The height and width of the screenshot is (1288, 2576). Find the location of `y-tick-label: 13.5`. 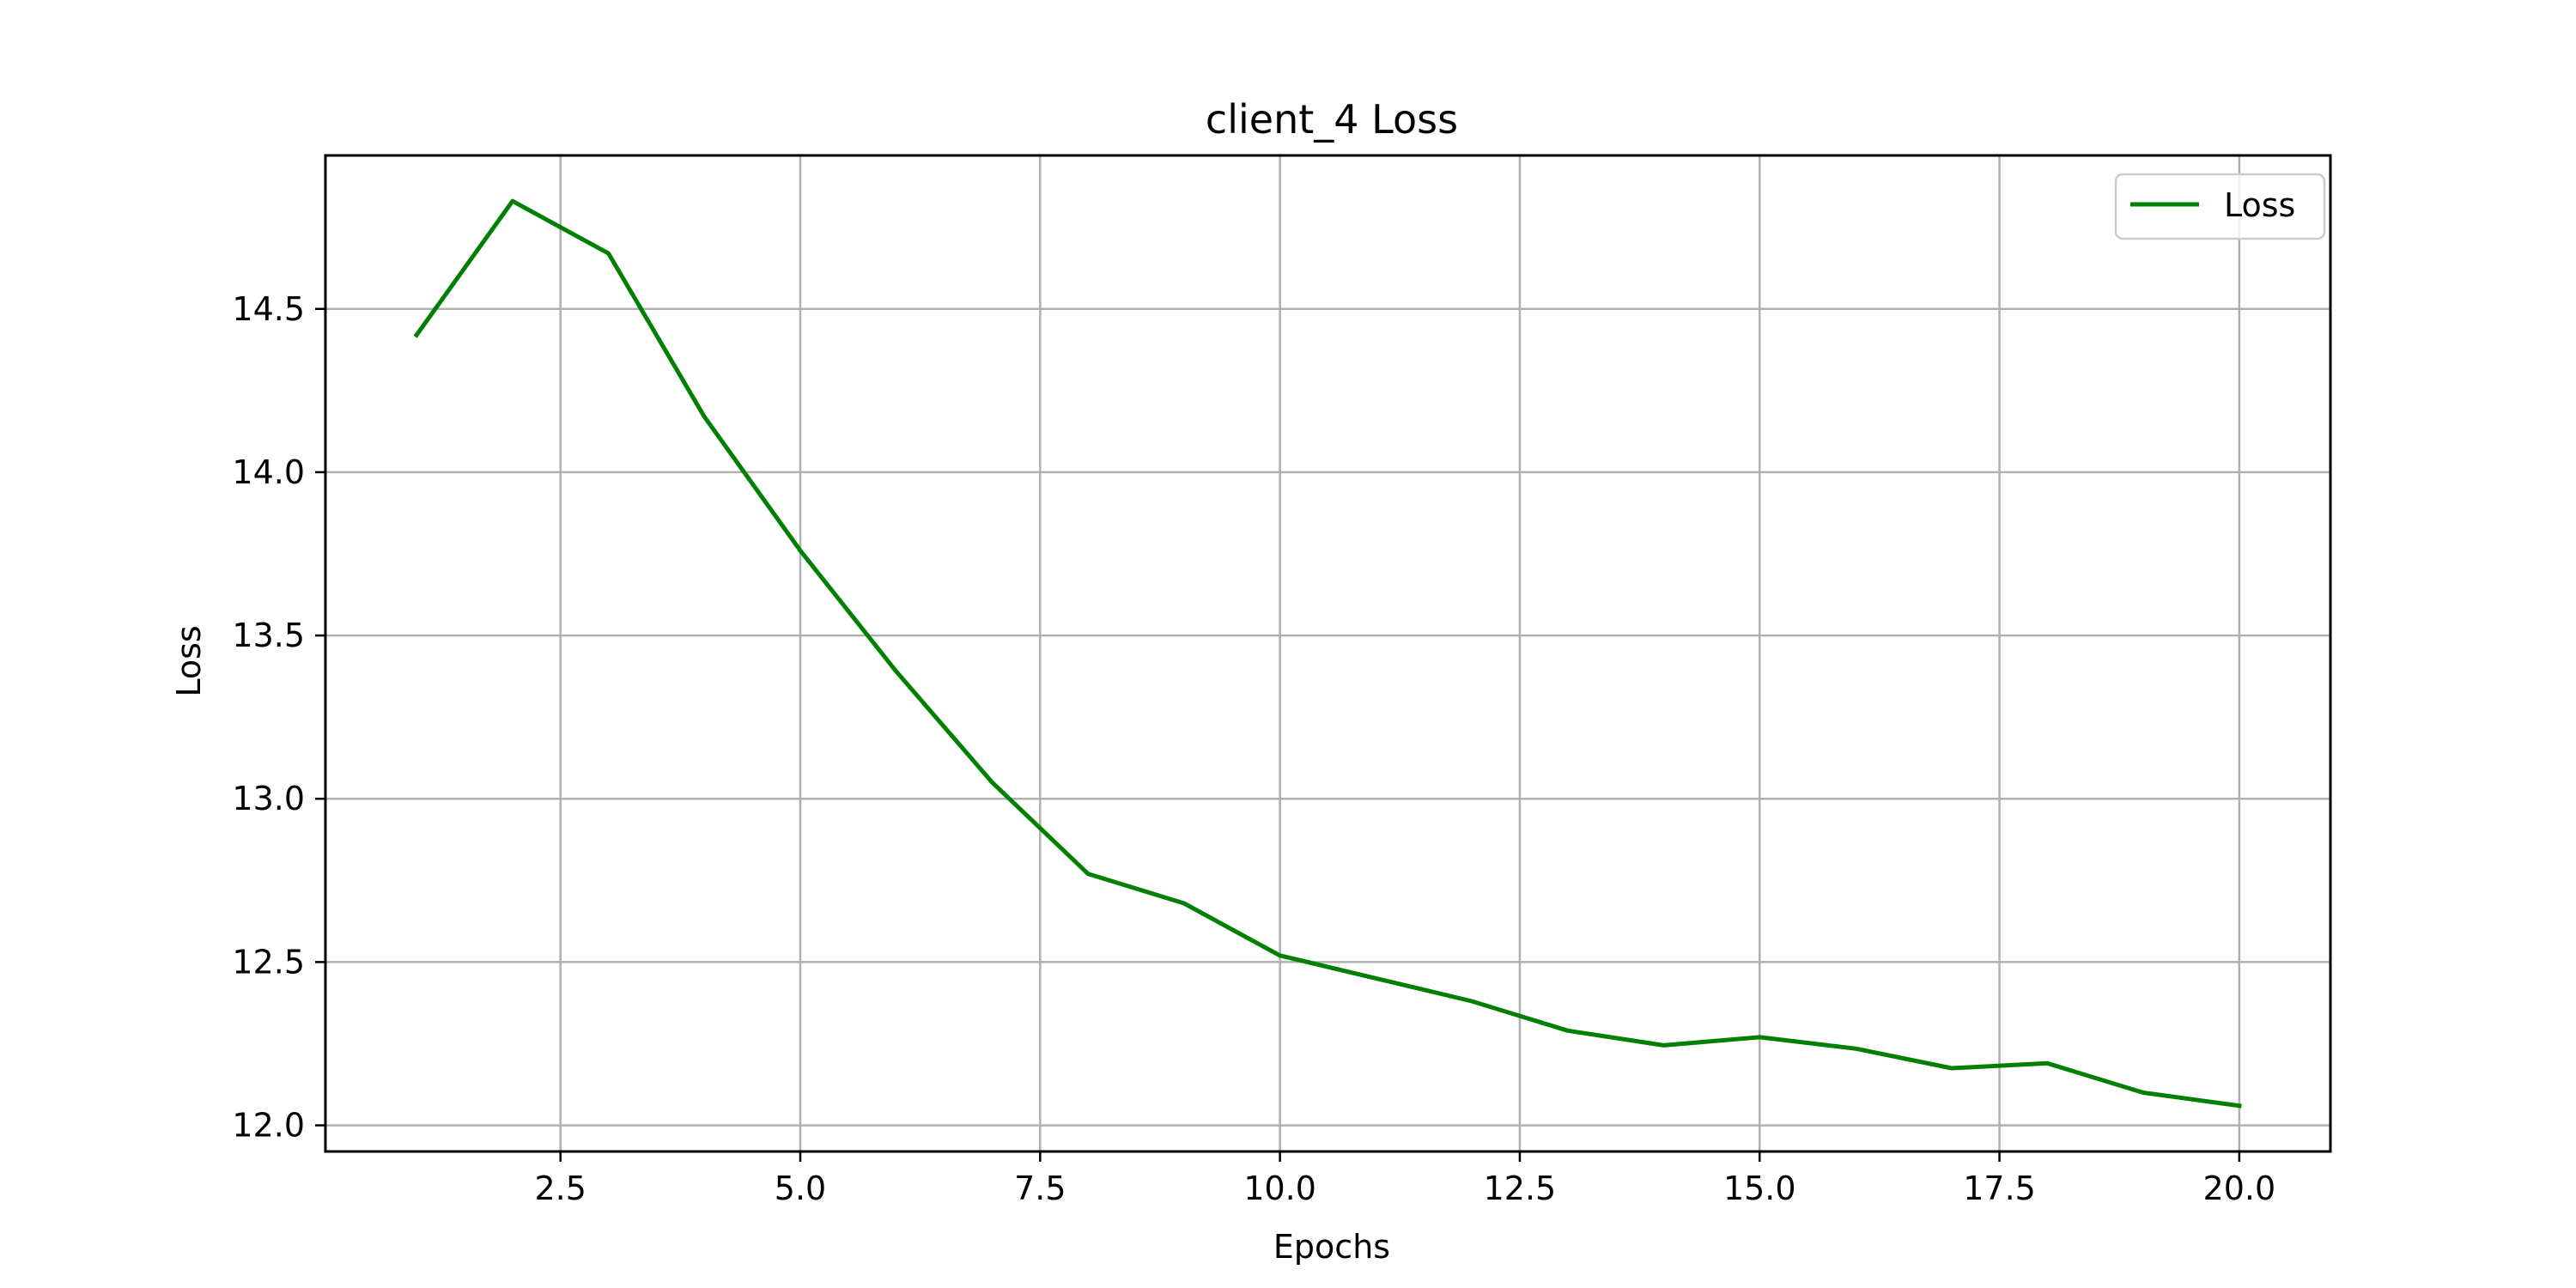

y-tick-label: 13.5 is located at coordinates (269, 636).